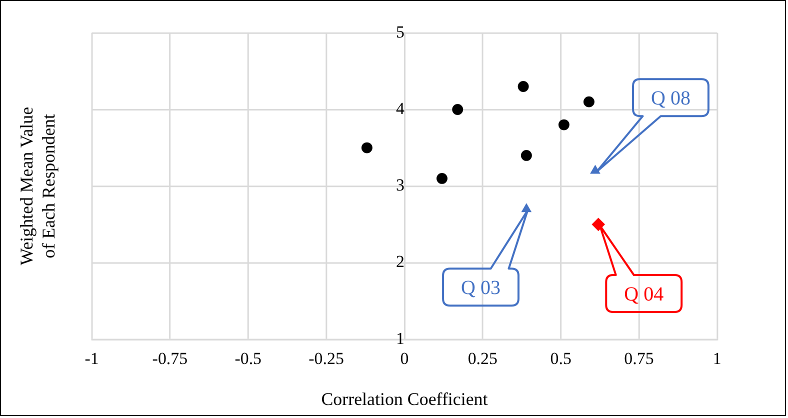 This screenshot has width=788, height=418. Describe the element at coordinates (248, 358) in the screenshot. I see `x-tick-label: -0.5` at that location.